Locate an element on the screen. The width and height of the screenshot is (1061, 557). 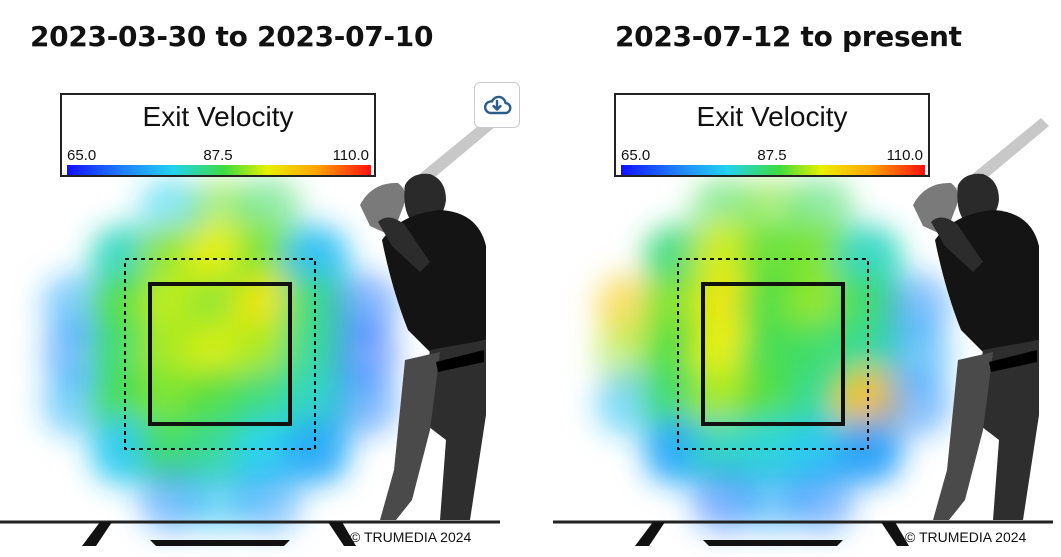
cloud-download-icon is located at coordinates (498, 105).